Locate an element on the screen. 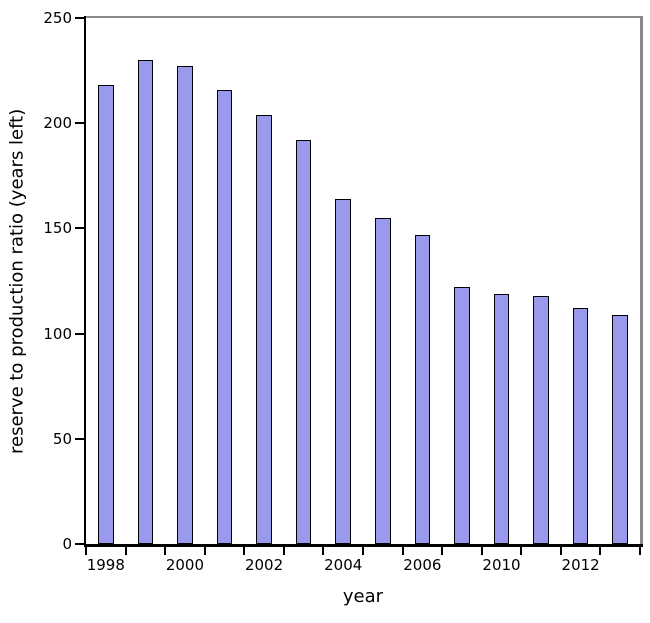 The width and height of the screenshot is (650, 623). bar-1998 is located at coordinates (106, 314).